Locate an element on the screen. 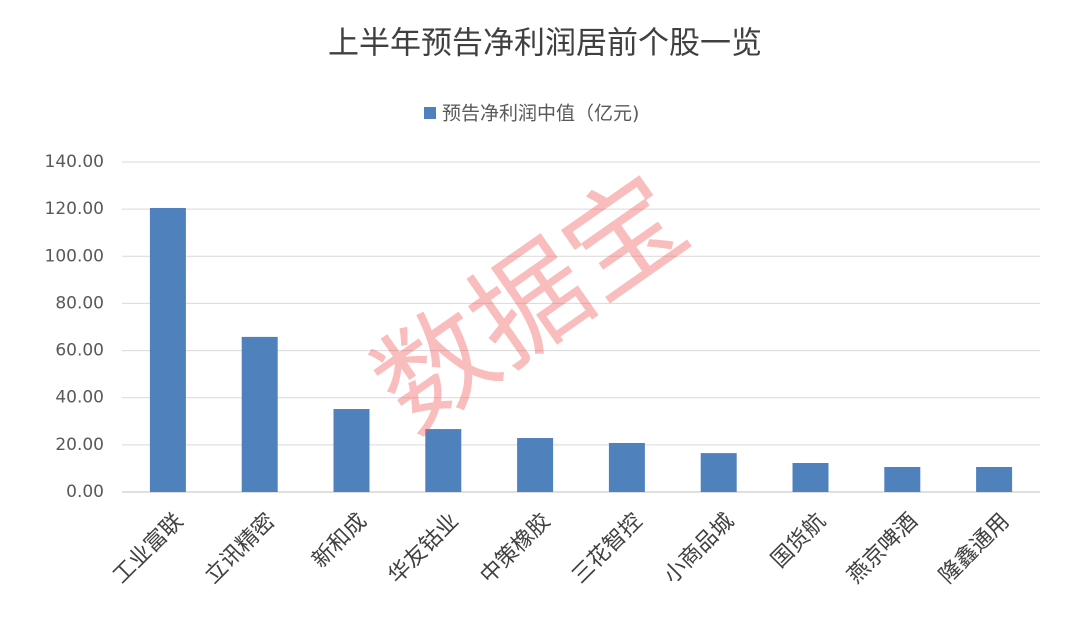 Image resolution: width=1080 pixels, height=630 pixels. y-tick-label: 80.00 is located at coordinates (79, 303).